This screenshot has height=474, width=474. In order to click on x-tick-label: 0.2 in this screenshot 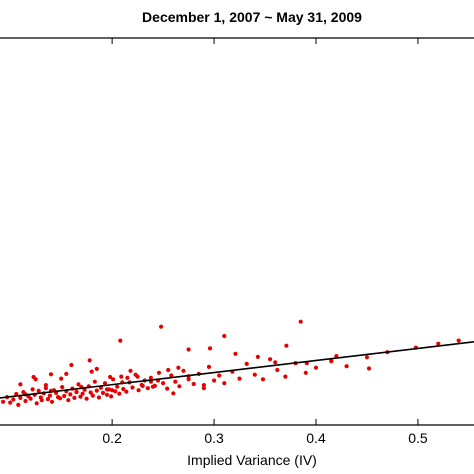, I will do `click(112, 438)`.